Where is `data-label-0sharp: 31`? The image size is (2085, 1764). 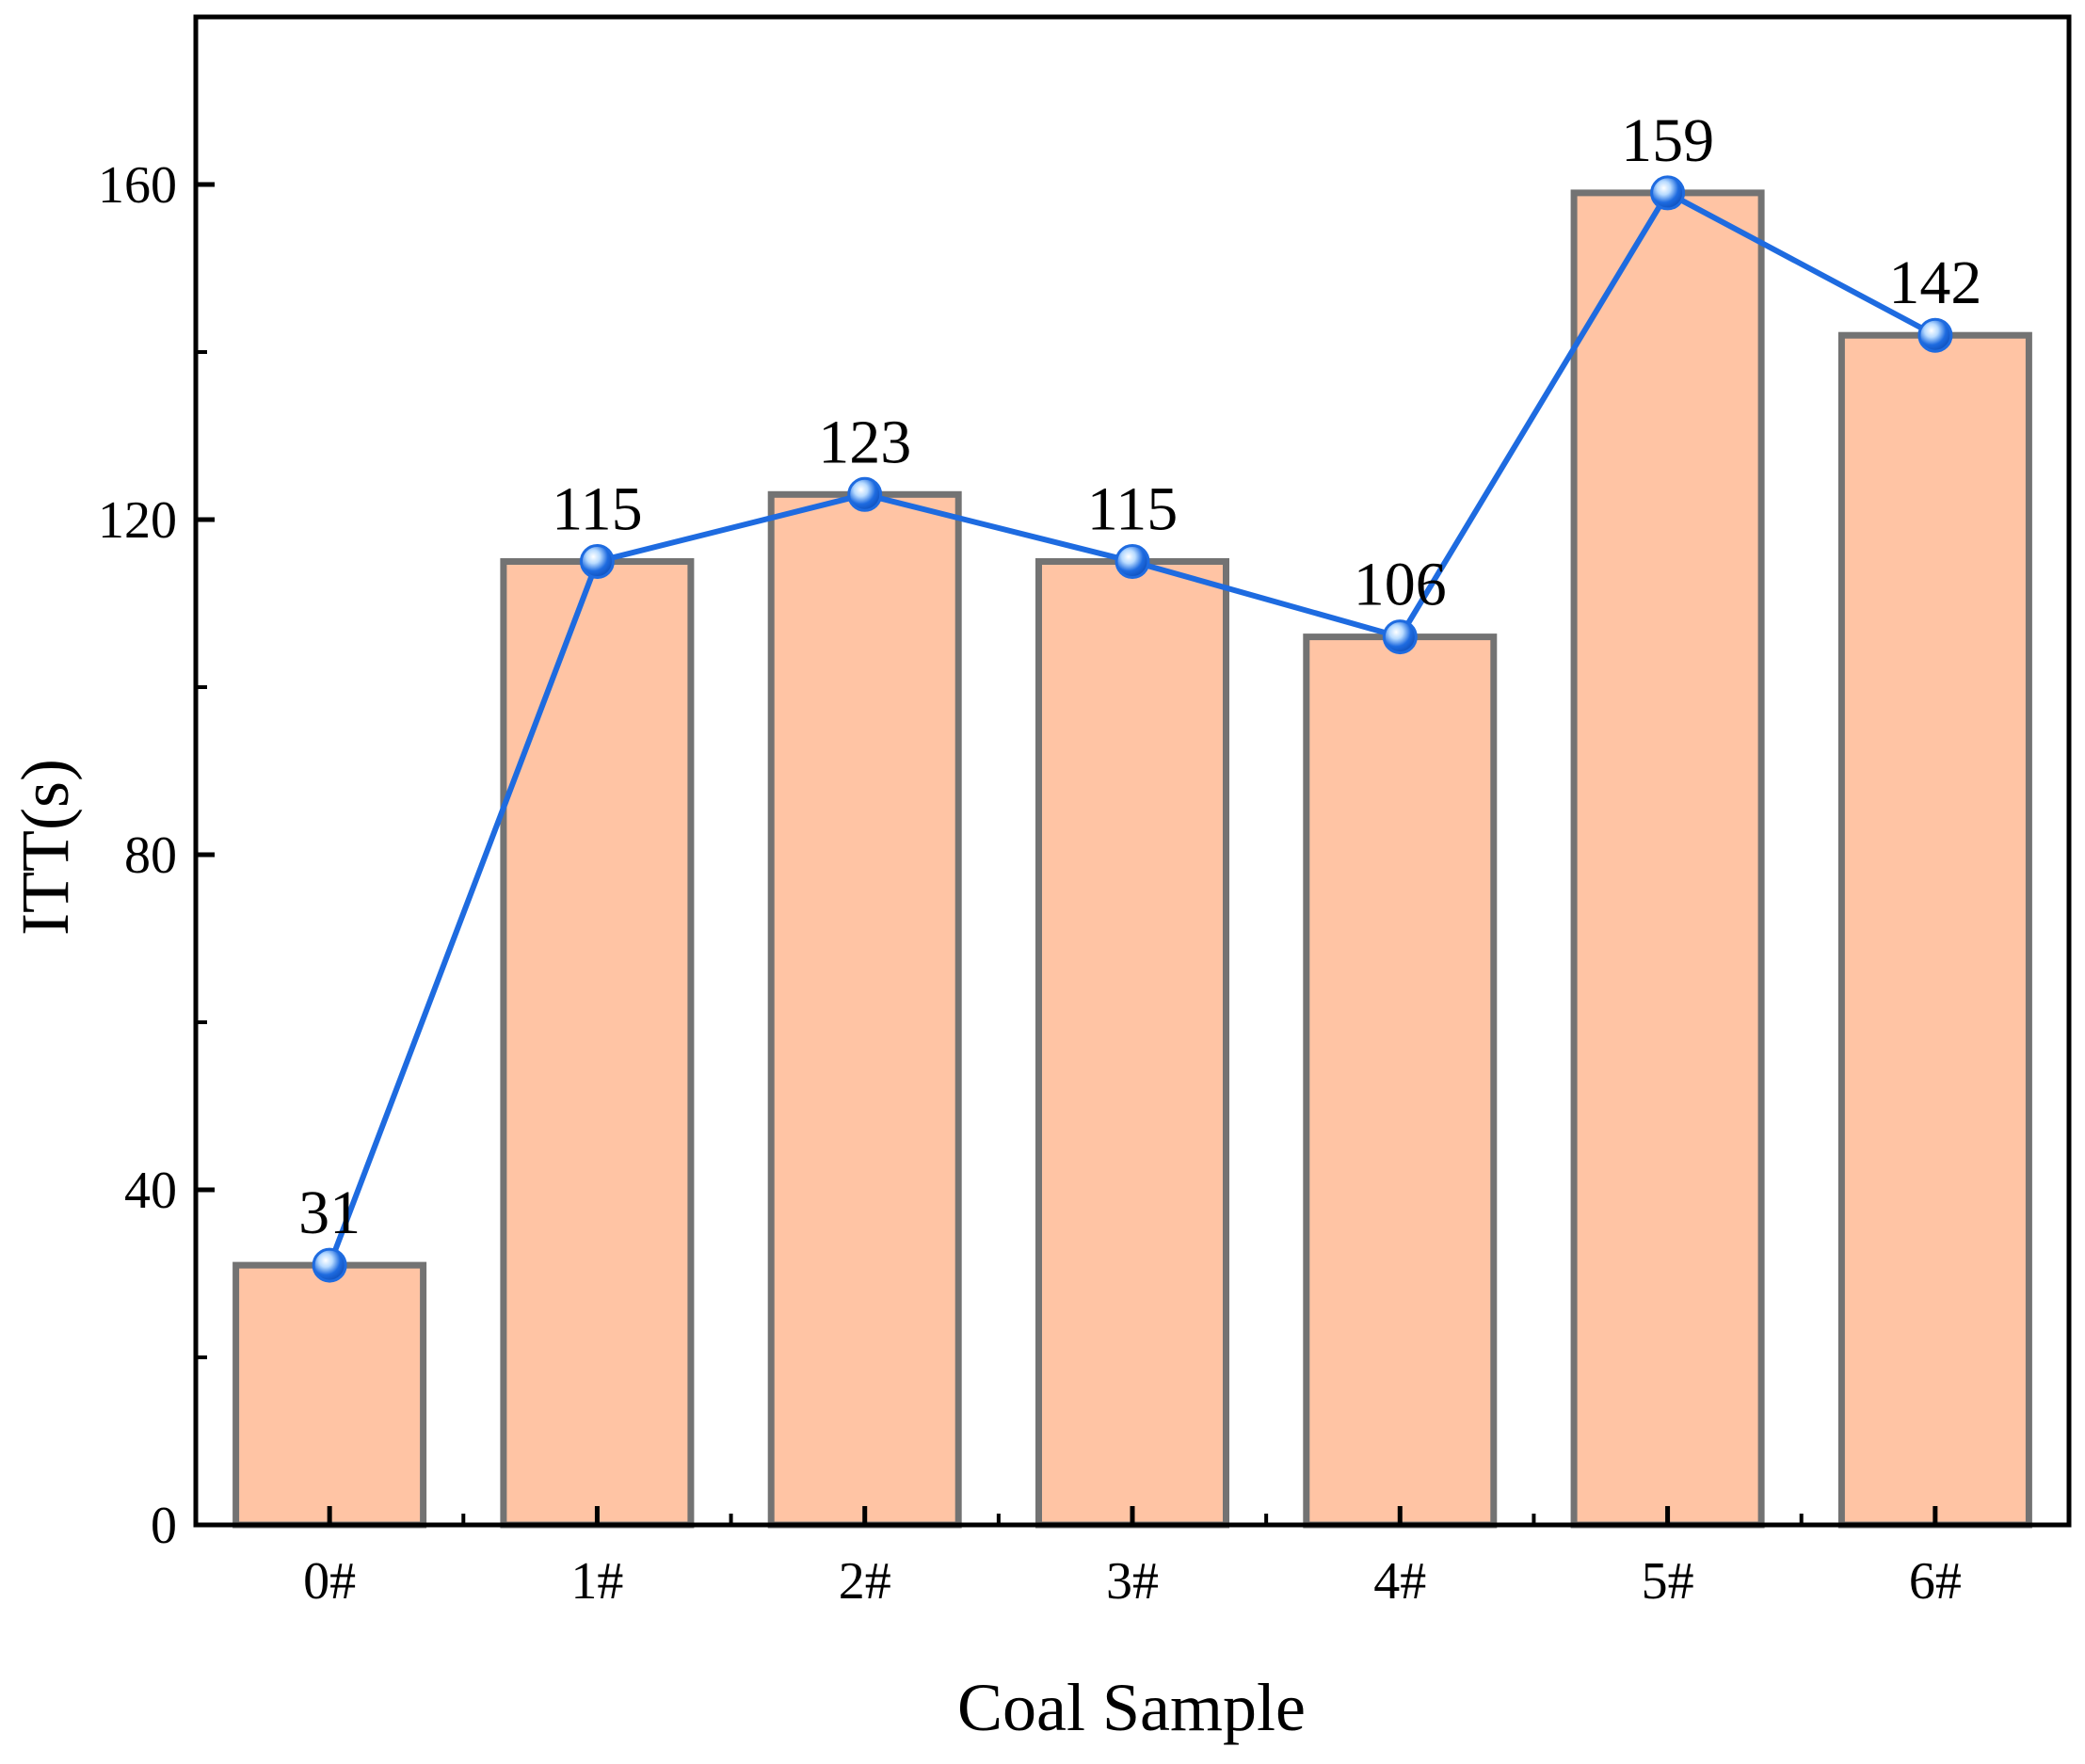 data-label-0sharp: 31 is located at coordinates (329, 1213).